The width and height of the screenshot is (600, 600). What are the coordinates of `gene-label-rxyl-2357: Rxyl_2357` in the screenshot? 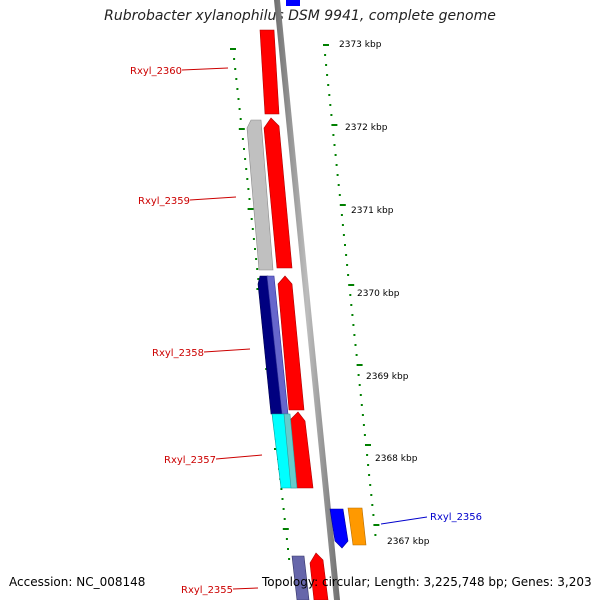 It's located at (190, 460).